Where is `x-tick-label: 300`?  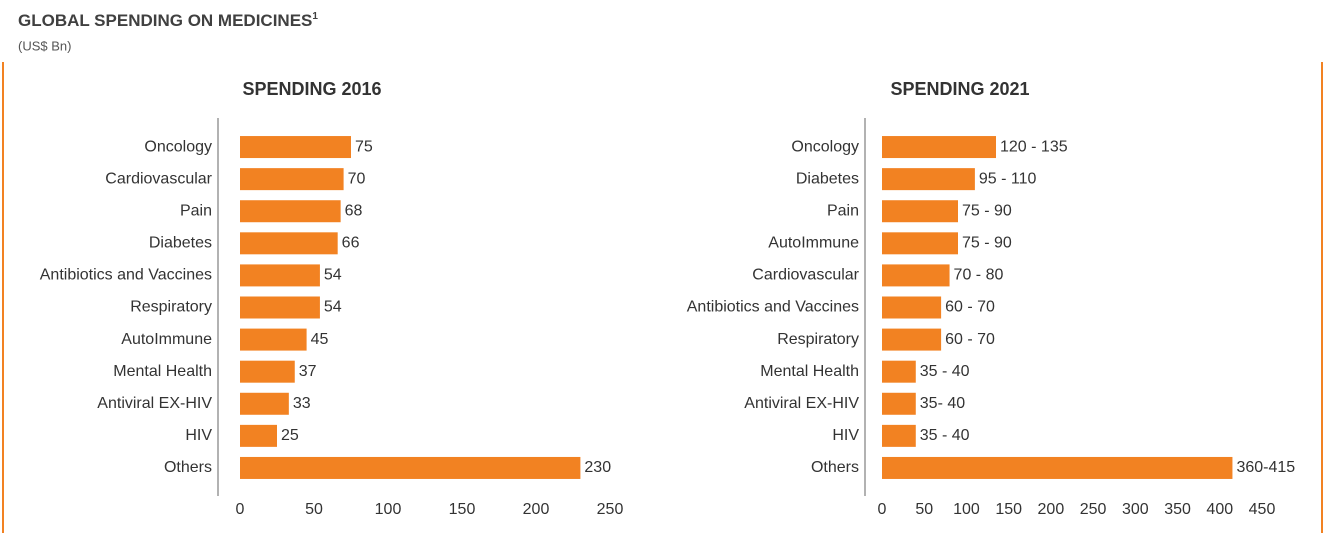 x-tick-label: 300 is located at coordinates (1135, 509).